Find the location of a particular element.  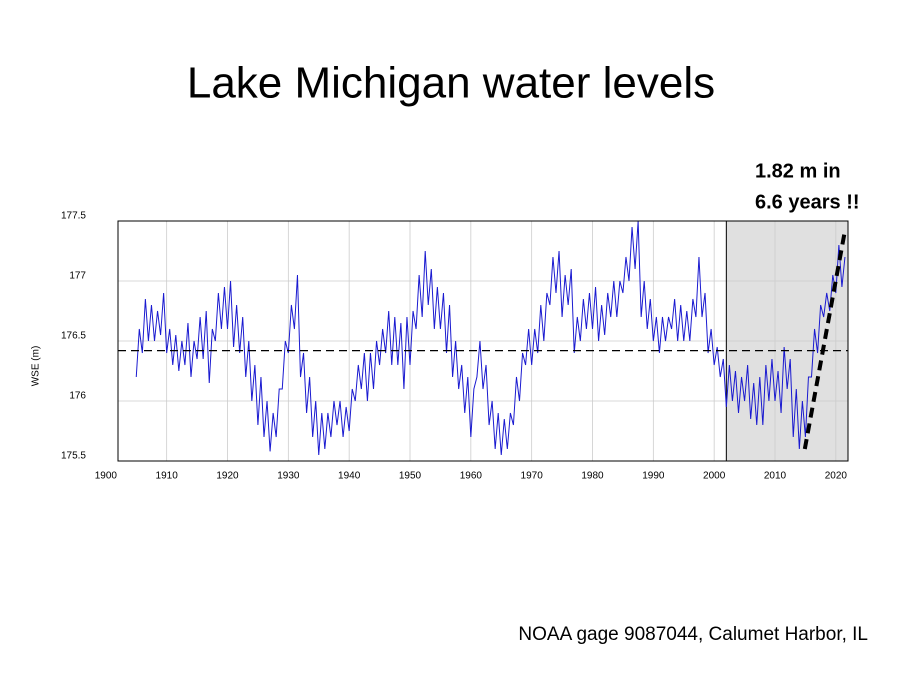

x-tick-label: 1910 is located at coordinates (167, 476).